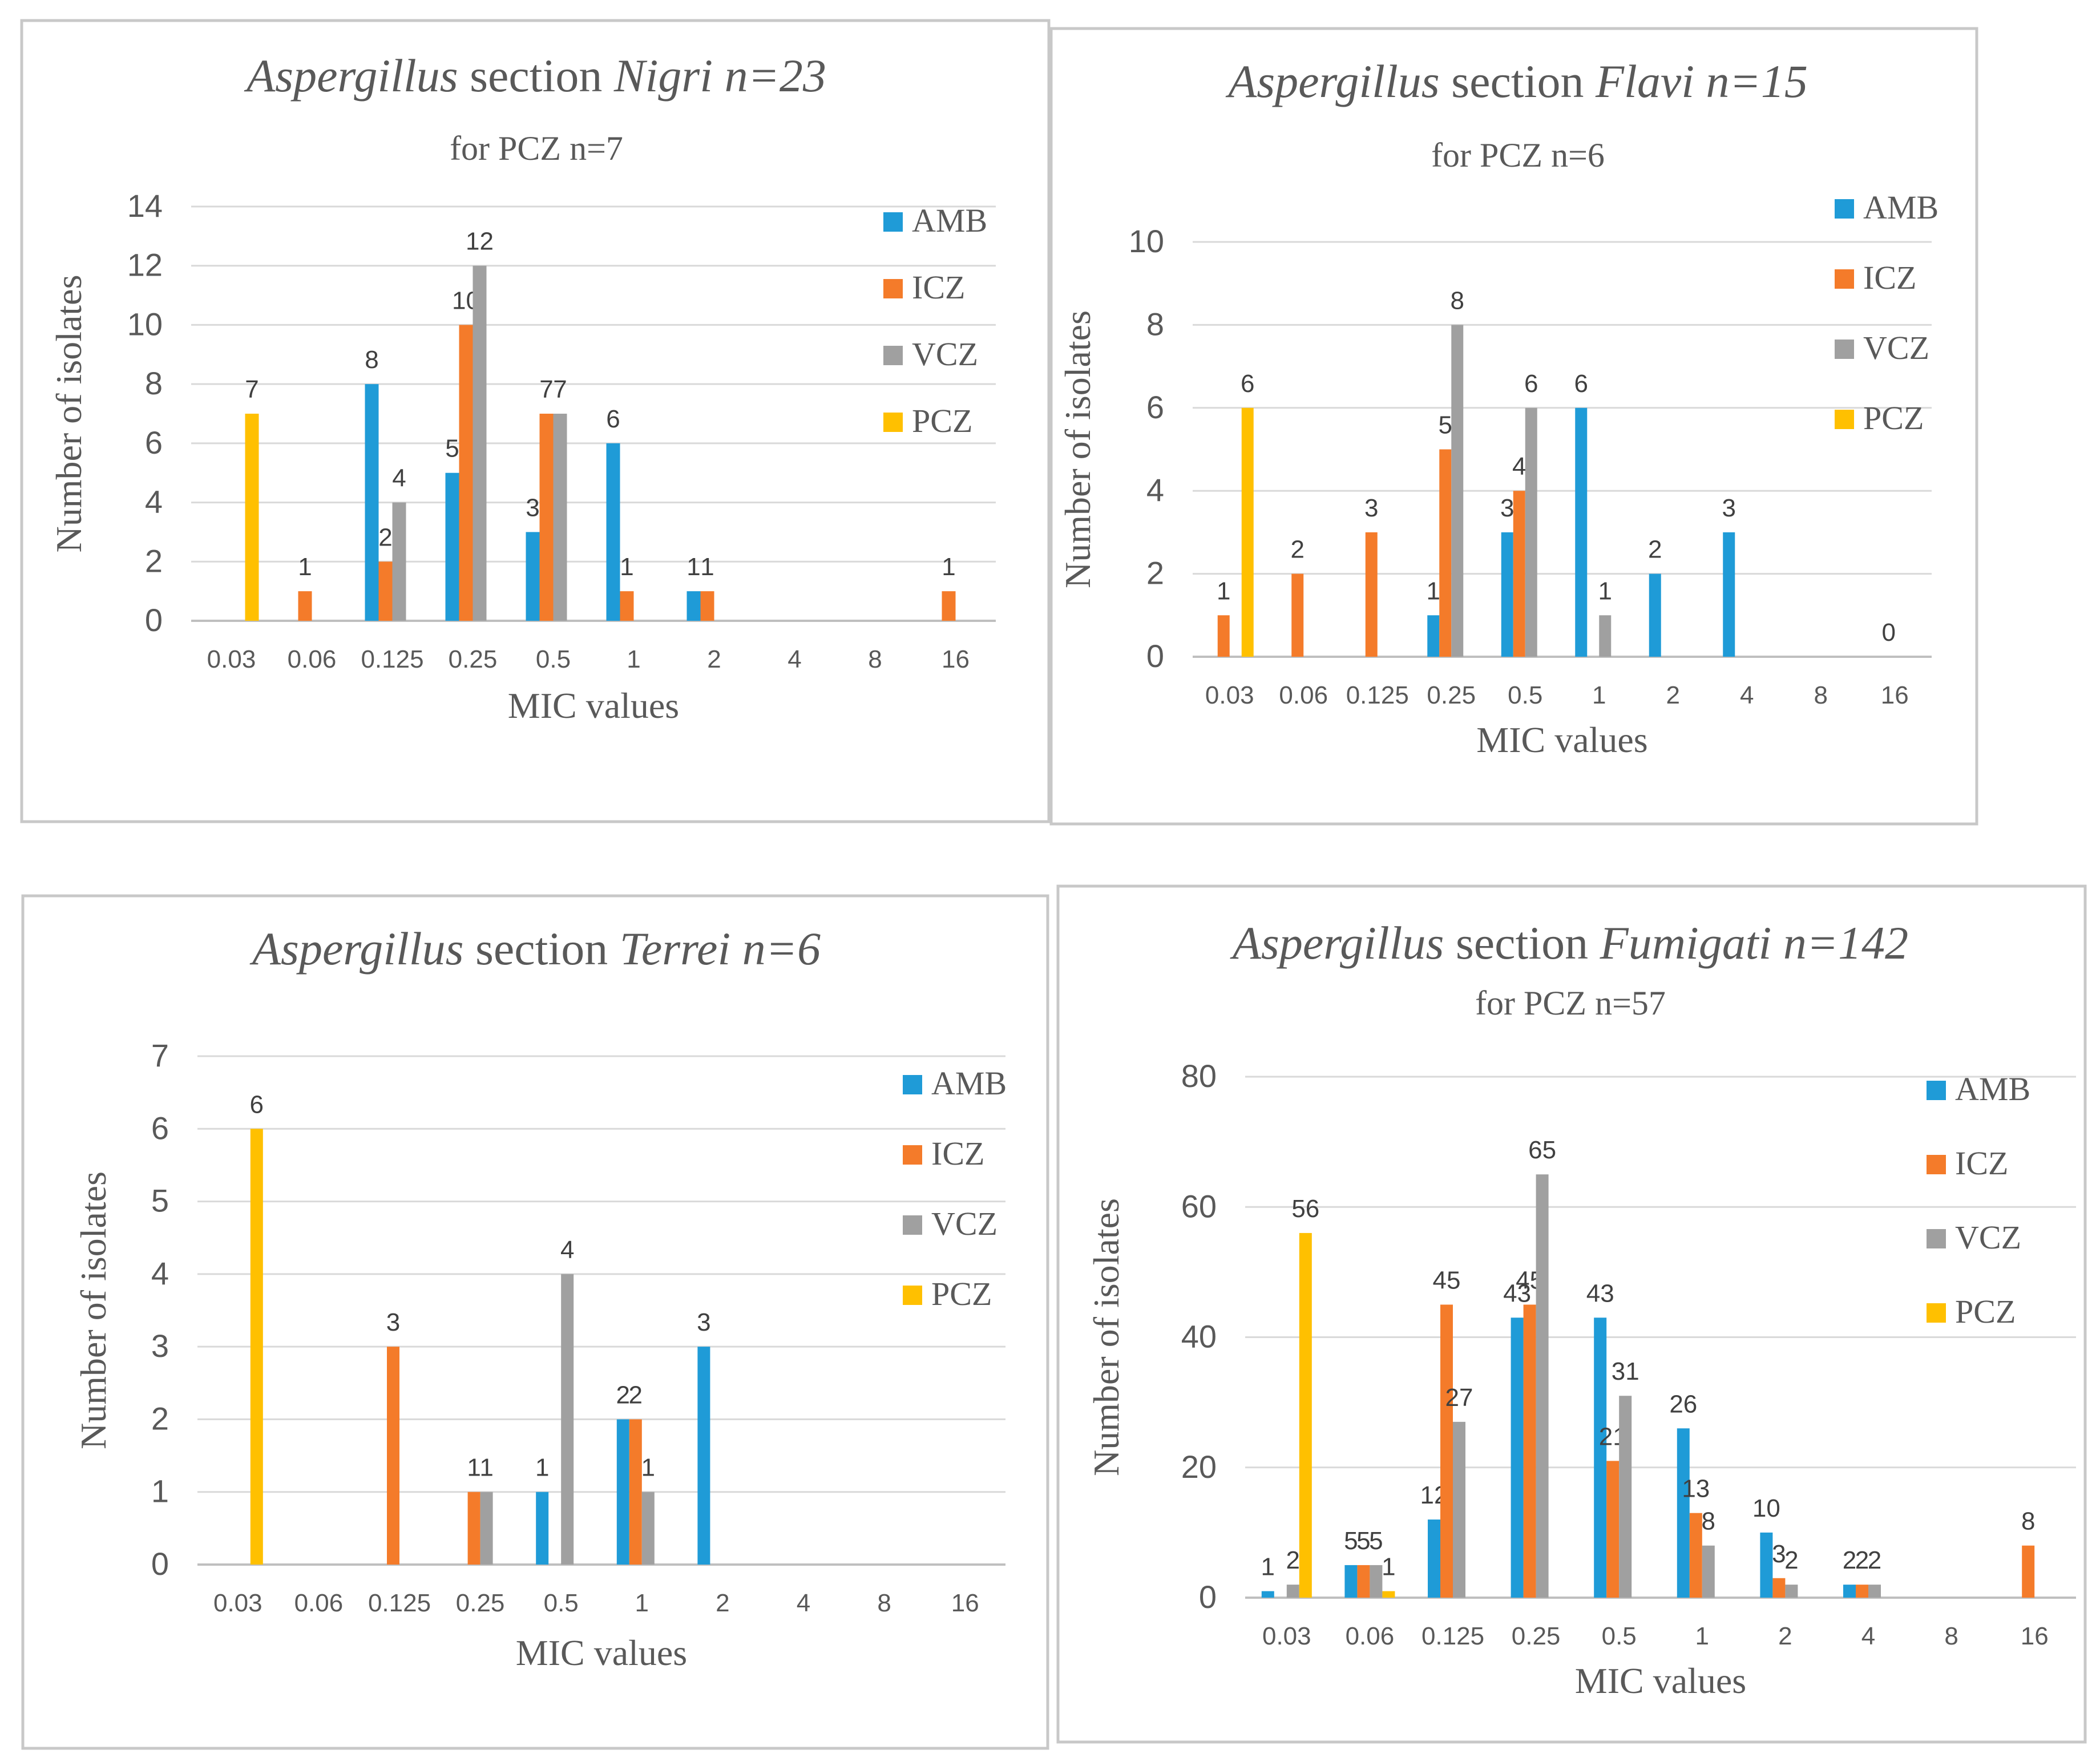  I want to click on x-tick-label: 0.125, so click(1452, 1636).